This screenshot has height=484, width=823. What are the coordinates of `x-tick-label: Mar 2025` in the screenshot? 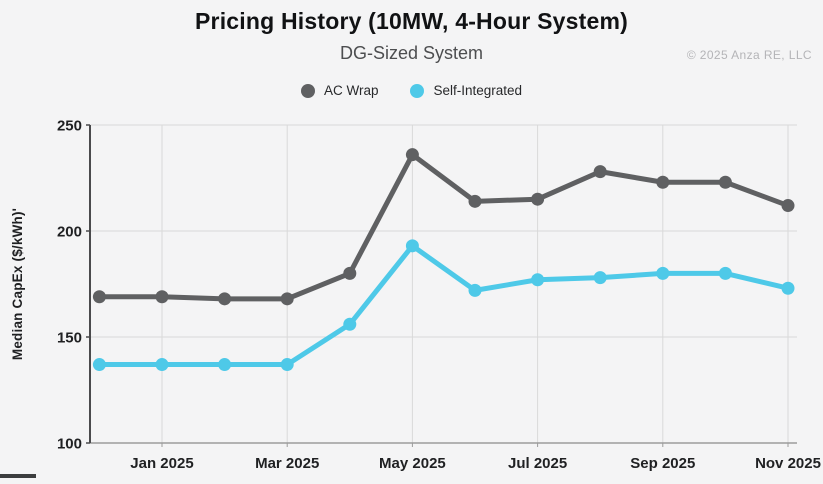 It's located at (287, 463).